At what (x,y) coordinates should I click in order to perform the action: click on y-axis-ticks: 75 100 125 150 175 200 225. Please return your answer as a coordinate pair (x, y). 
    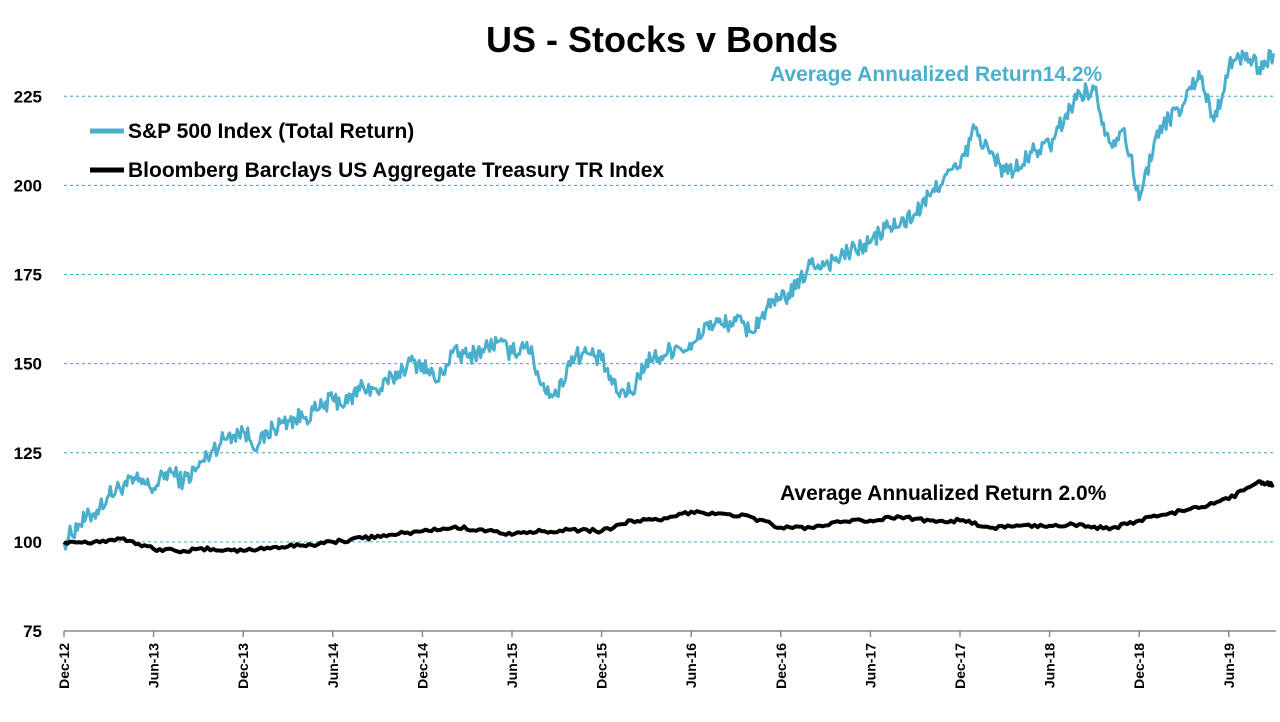
    Looking at the image, I should click on (28, 364).